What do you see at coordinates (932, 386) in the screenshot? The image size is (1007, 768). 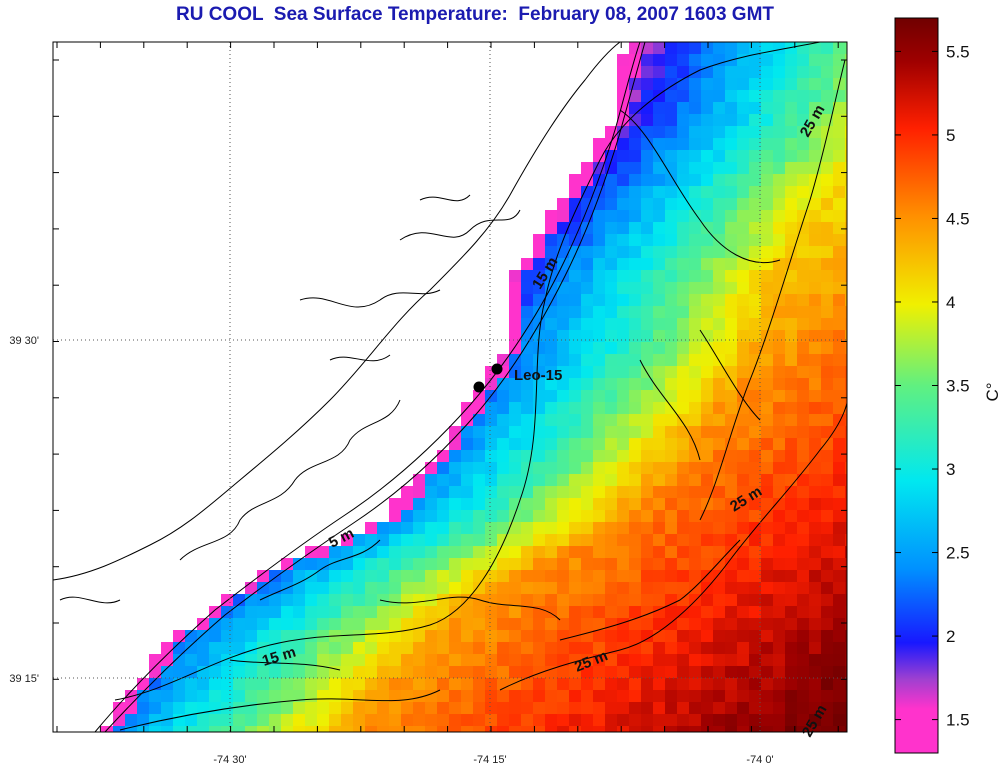 I see `colorbar-ticks: 1.522.533.544.555.5` at bounding box center [932, 386].